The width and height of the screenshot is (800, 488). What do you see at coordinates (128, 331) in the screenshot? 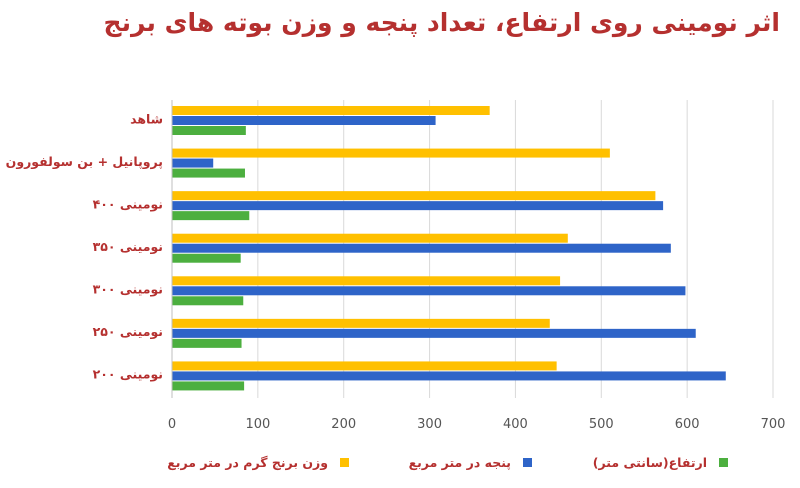
I see `category-label: نومینی ۲۵۰` at bounding box center [128, 331].